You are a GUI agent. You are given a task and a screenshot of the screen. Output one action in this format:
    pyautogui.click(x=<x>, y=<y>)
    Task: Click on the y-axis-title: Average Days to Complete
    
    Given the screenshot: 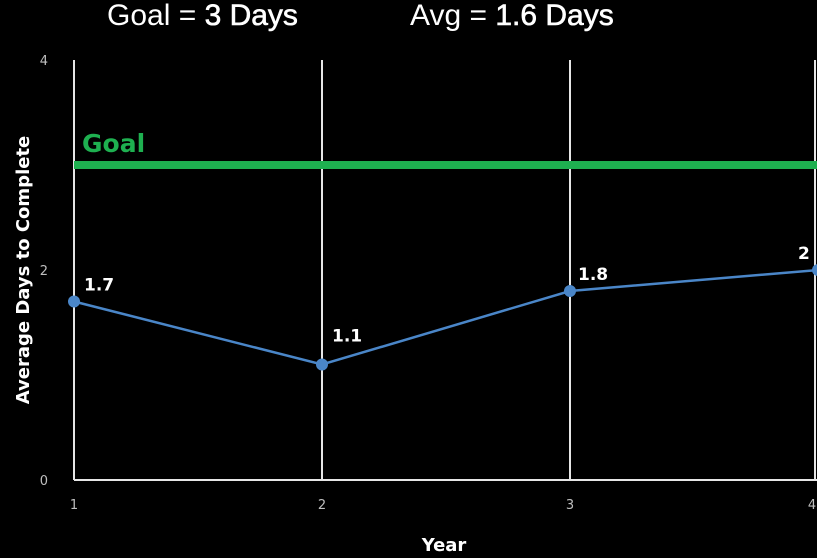 What is the action you would take?
    pyautogui.click(x=23, y=270)
    